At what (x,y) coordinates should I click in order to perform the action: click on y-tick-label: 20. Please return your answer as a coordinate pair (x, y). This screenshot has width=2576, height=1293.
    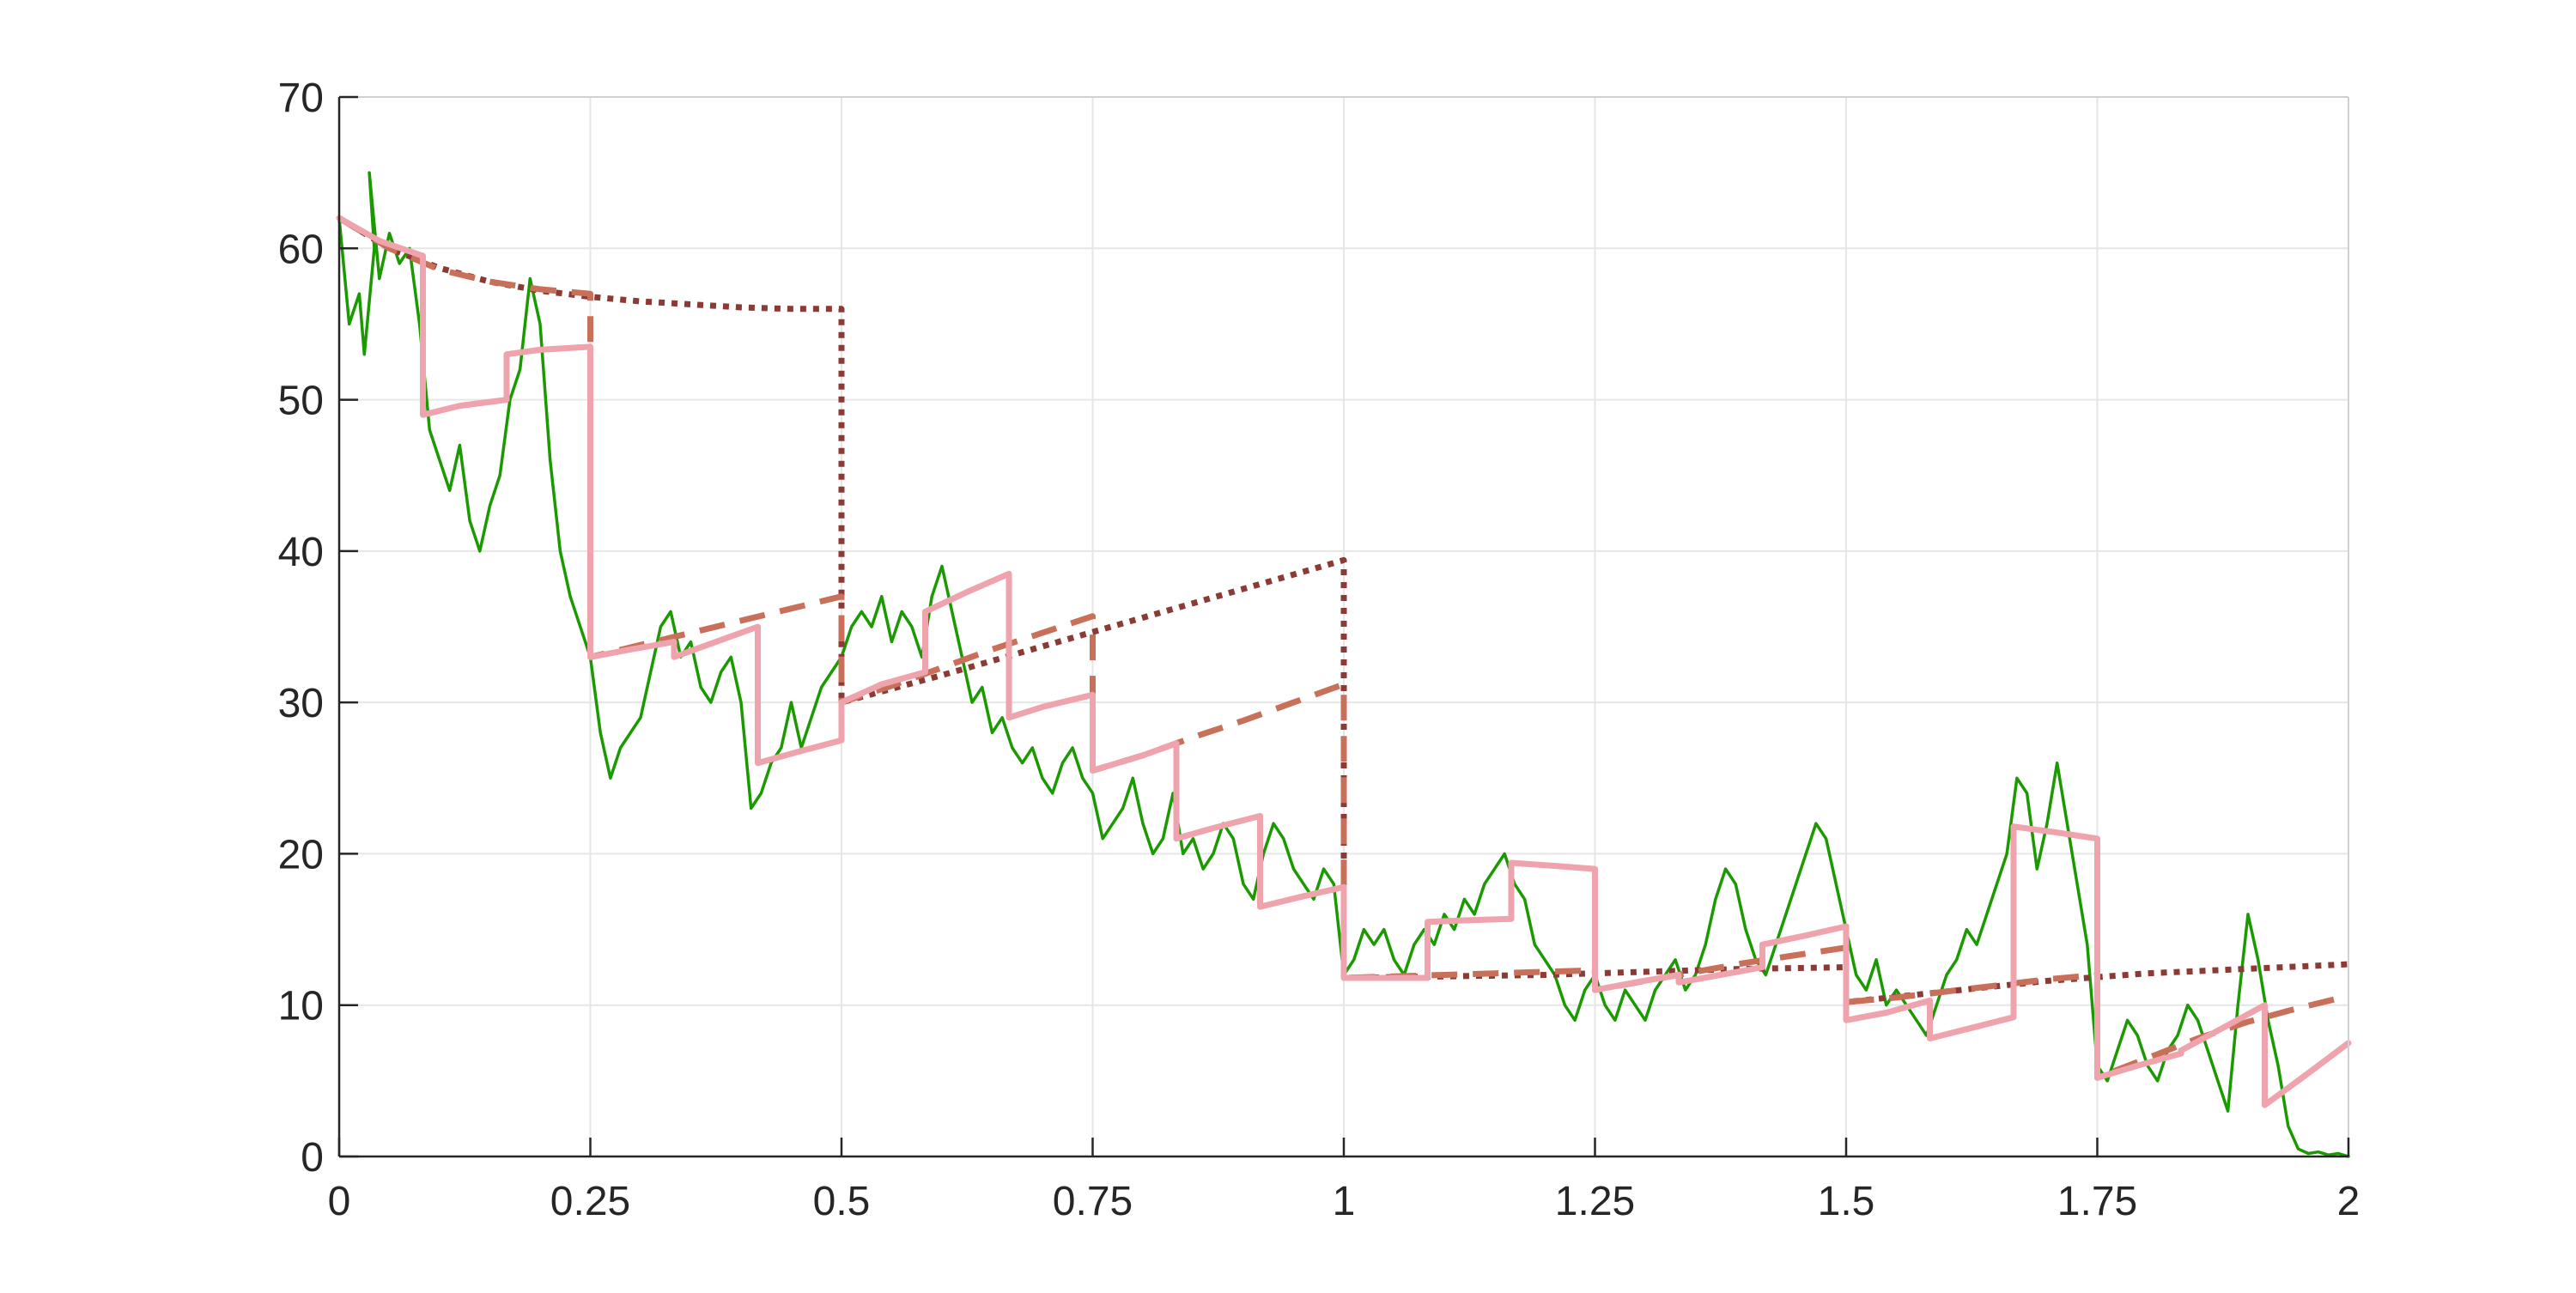
    Looking at the image, I should click on (301, 854).